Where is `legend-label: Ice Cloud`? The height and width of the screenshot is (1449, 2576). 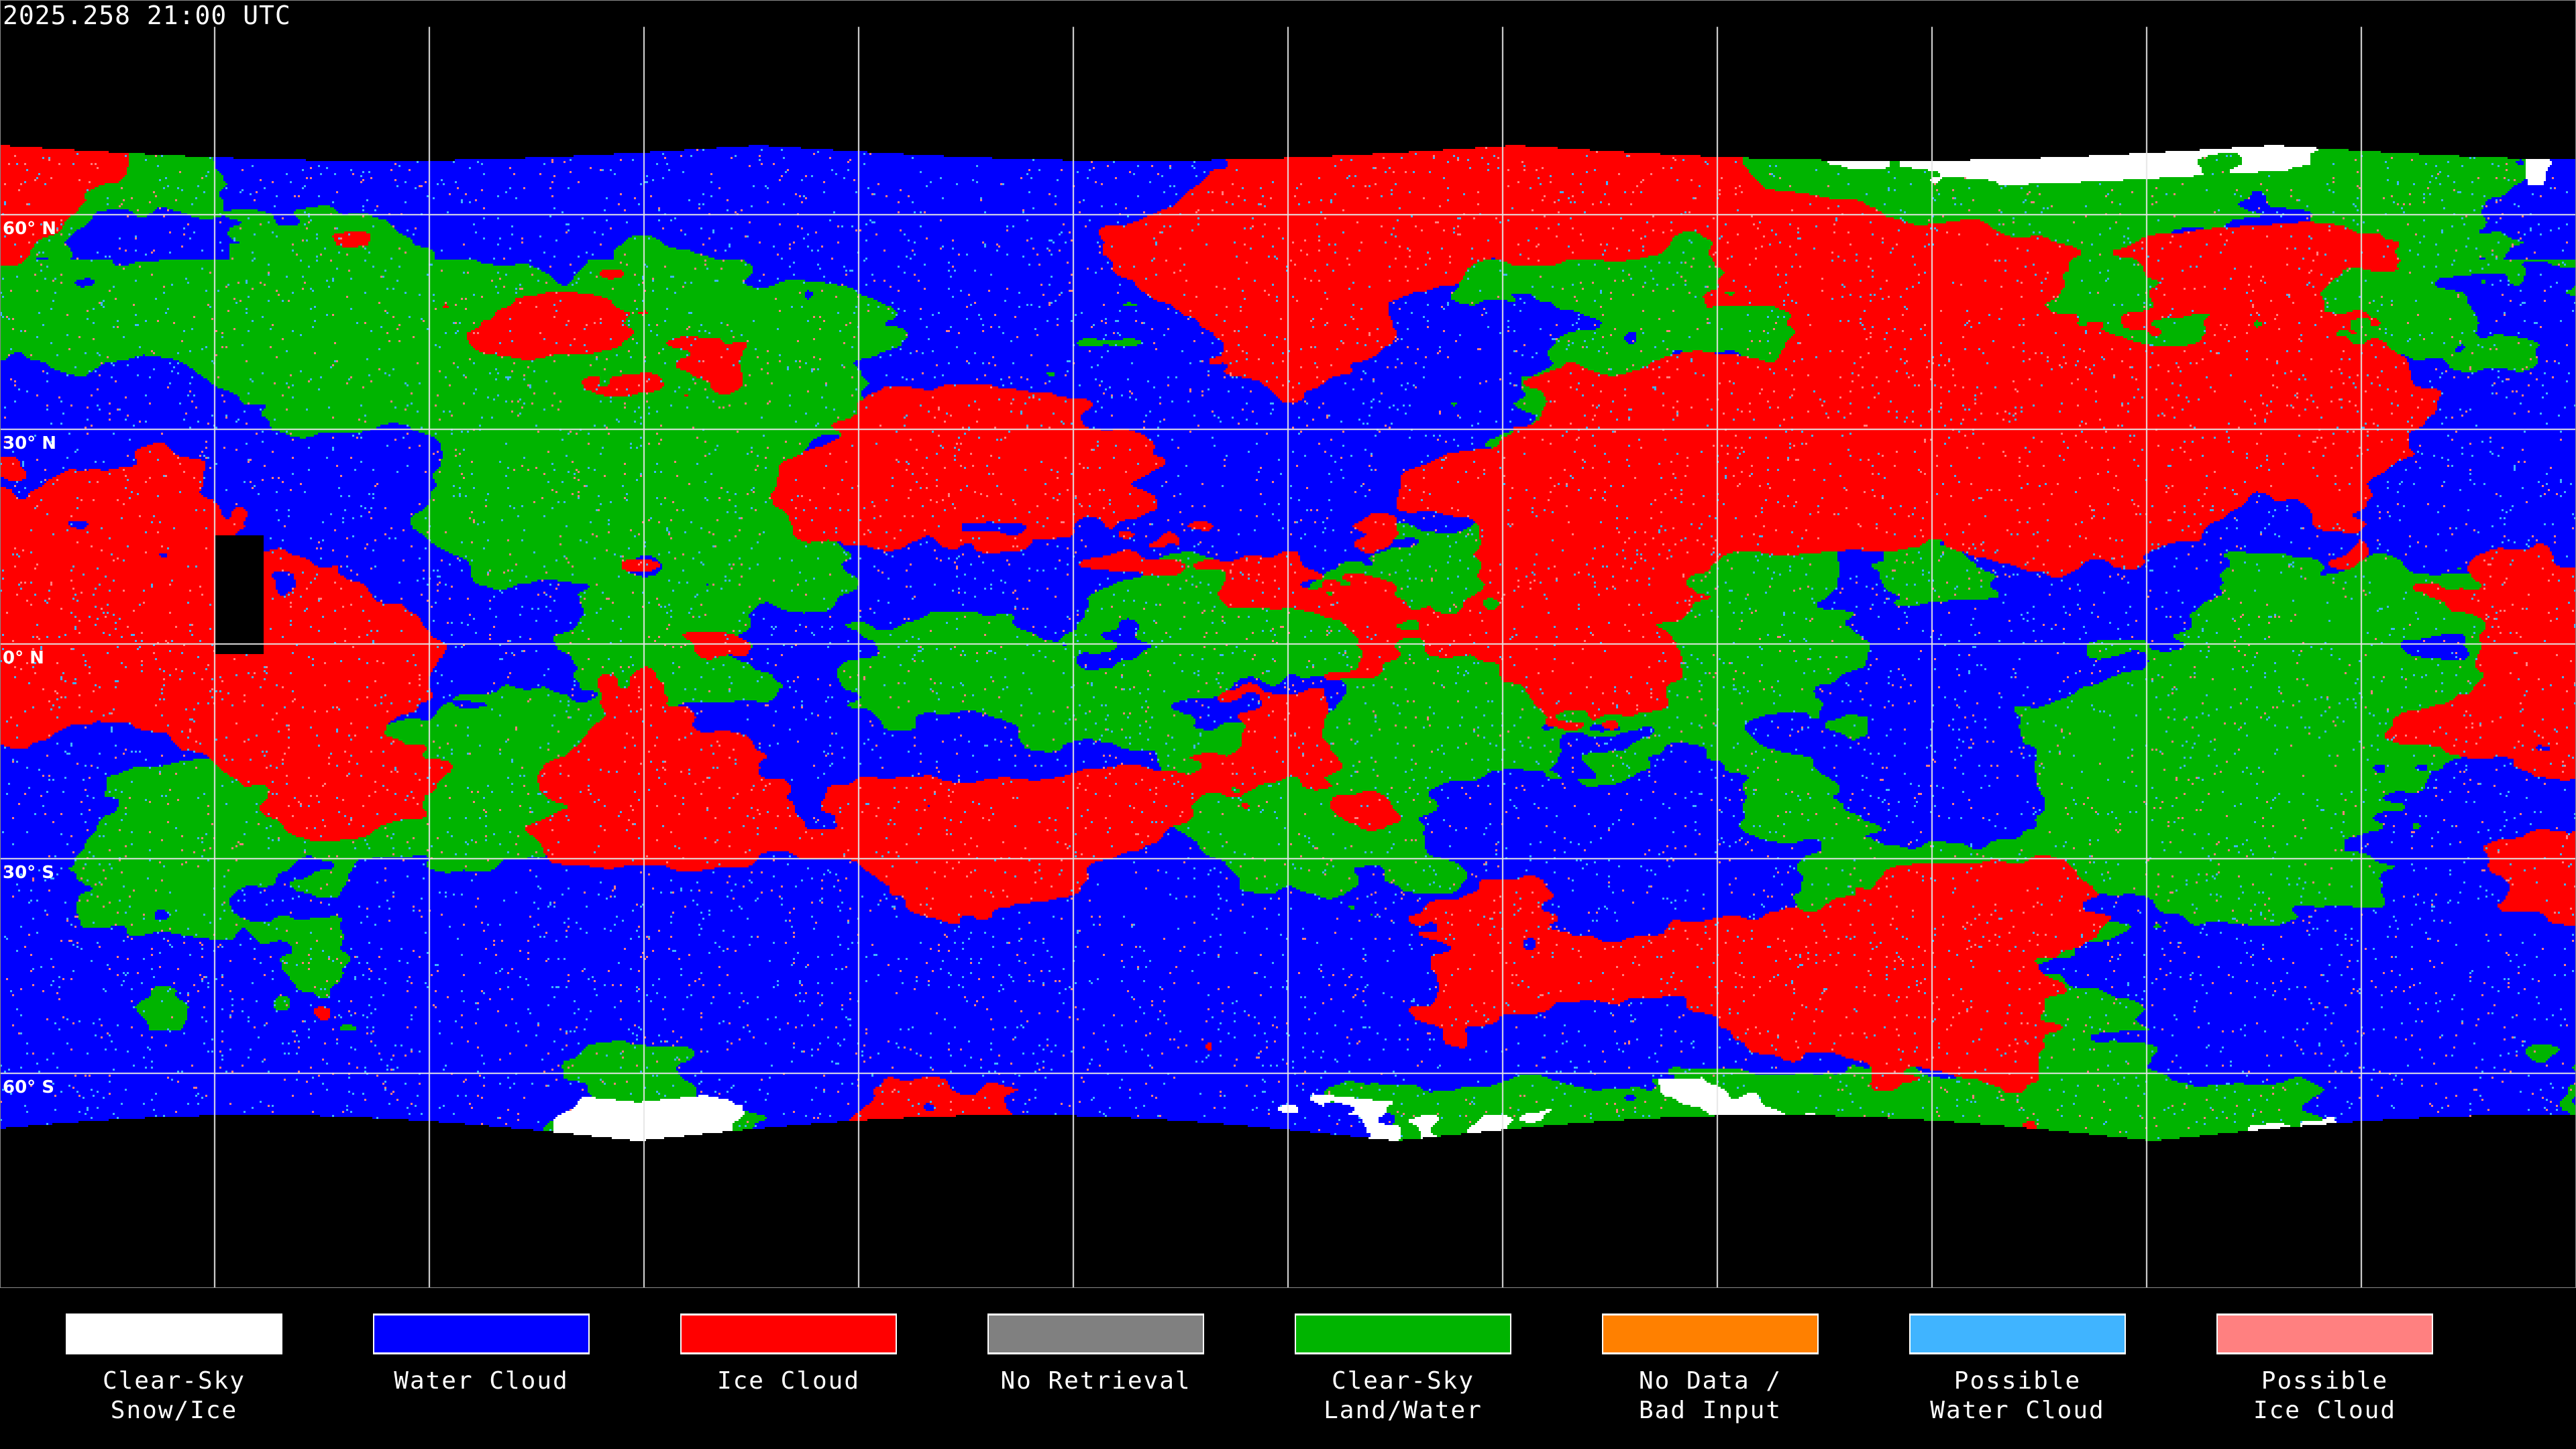
legend-label: Ice Cloud is located at coordinates (788, 1381).